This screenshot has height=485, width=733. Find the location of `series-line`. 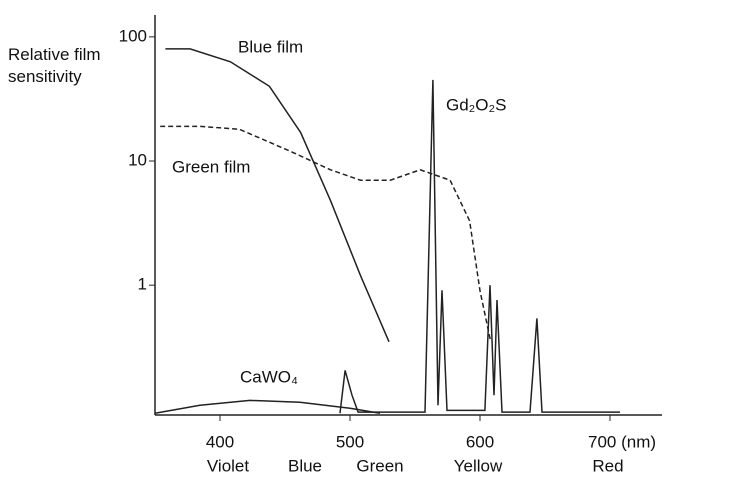

series-line is located at coordinates (267, 406).